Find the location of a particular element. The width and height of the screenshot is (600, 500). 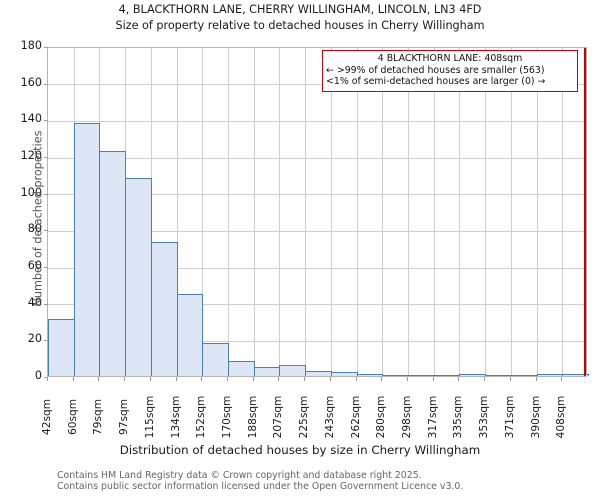

y-tick-label: 140 is located at coordinates (31, 119).